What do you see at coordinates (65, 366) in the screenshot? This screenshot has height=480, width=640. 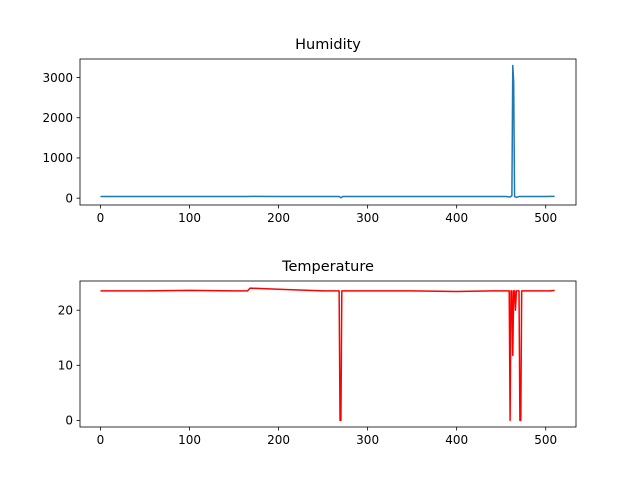 I see `temperature-y-tick-label: 10` at bounding box center [65, 366].